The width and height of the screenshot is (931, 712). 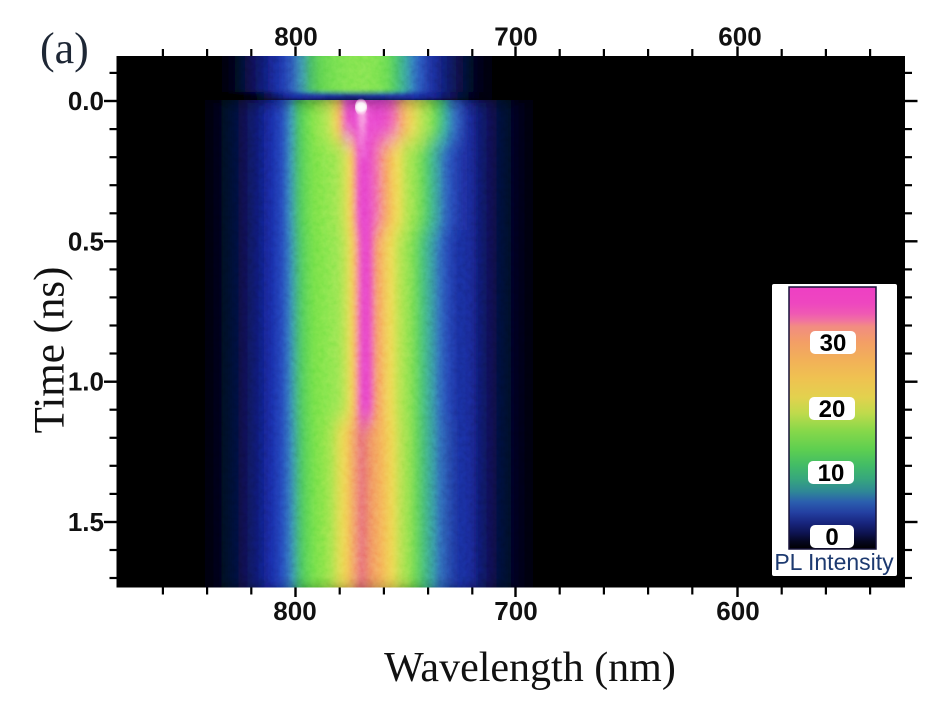 I want to click on svg-text: 0.0, so click(x=86, y=101).